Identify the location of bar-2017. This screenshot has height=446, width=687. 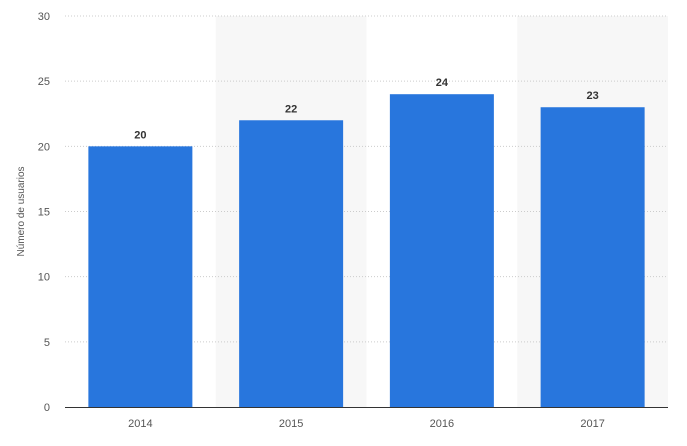
(592, 257).